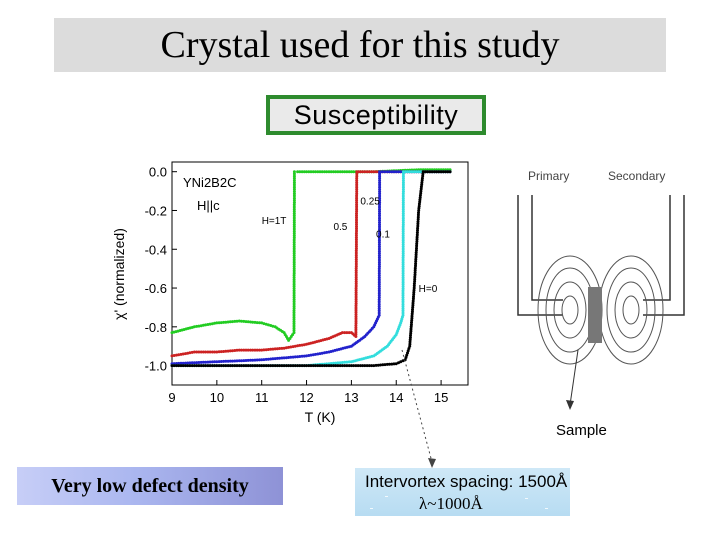  What do you see at coordinates (311, 255) in the screenshot?
I see `series-h-1t` at bounding box center [311, 255].